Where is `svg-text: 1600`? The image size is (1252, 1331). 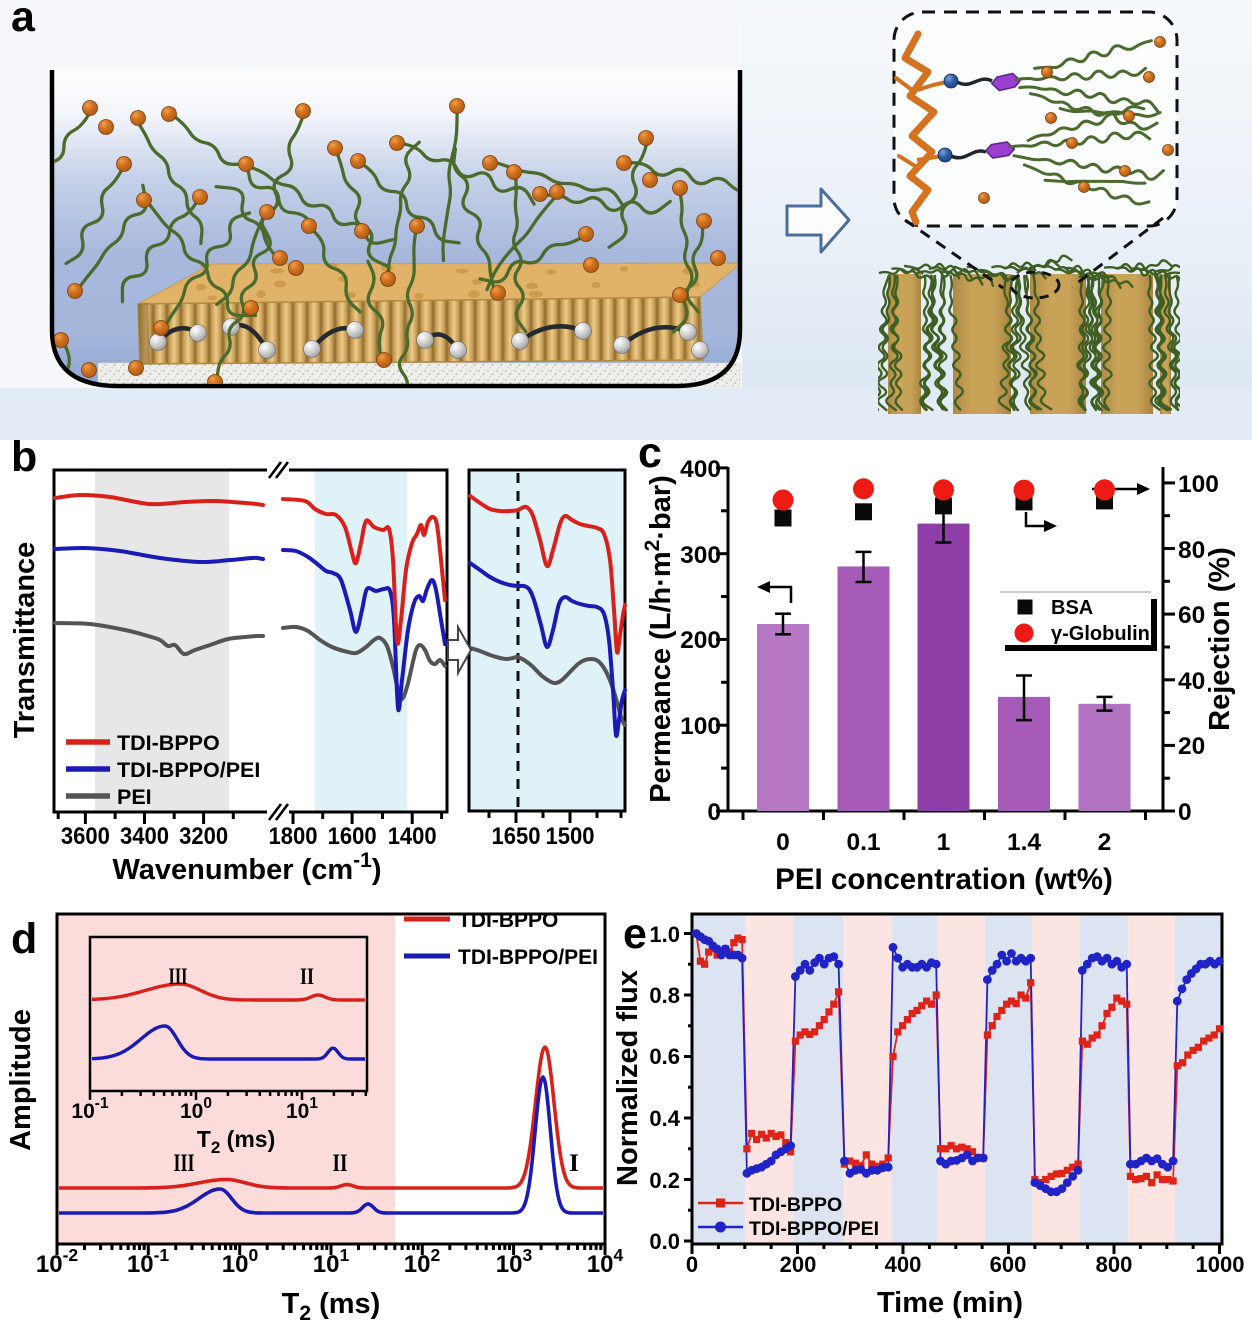 svg-text: 1600 is located at coordinates (352, 836).